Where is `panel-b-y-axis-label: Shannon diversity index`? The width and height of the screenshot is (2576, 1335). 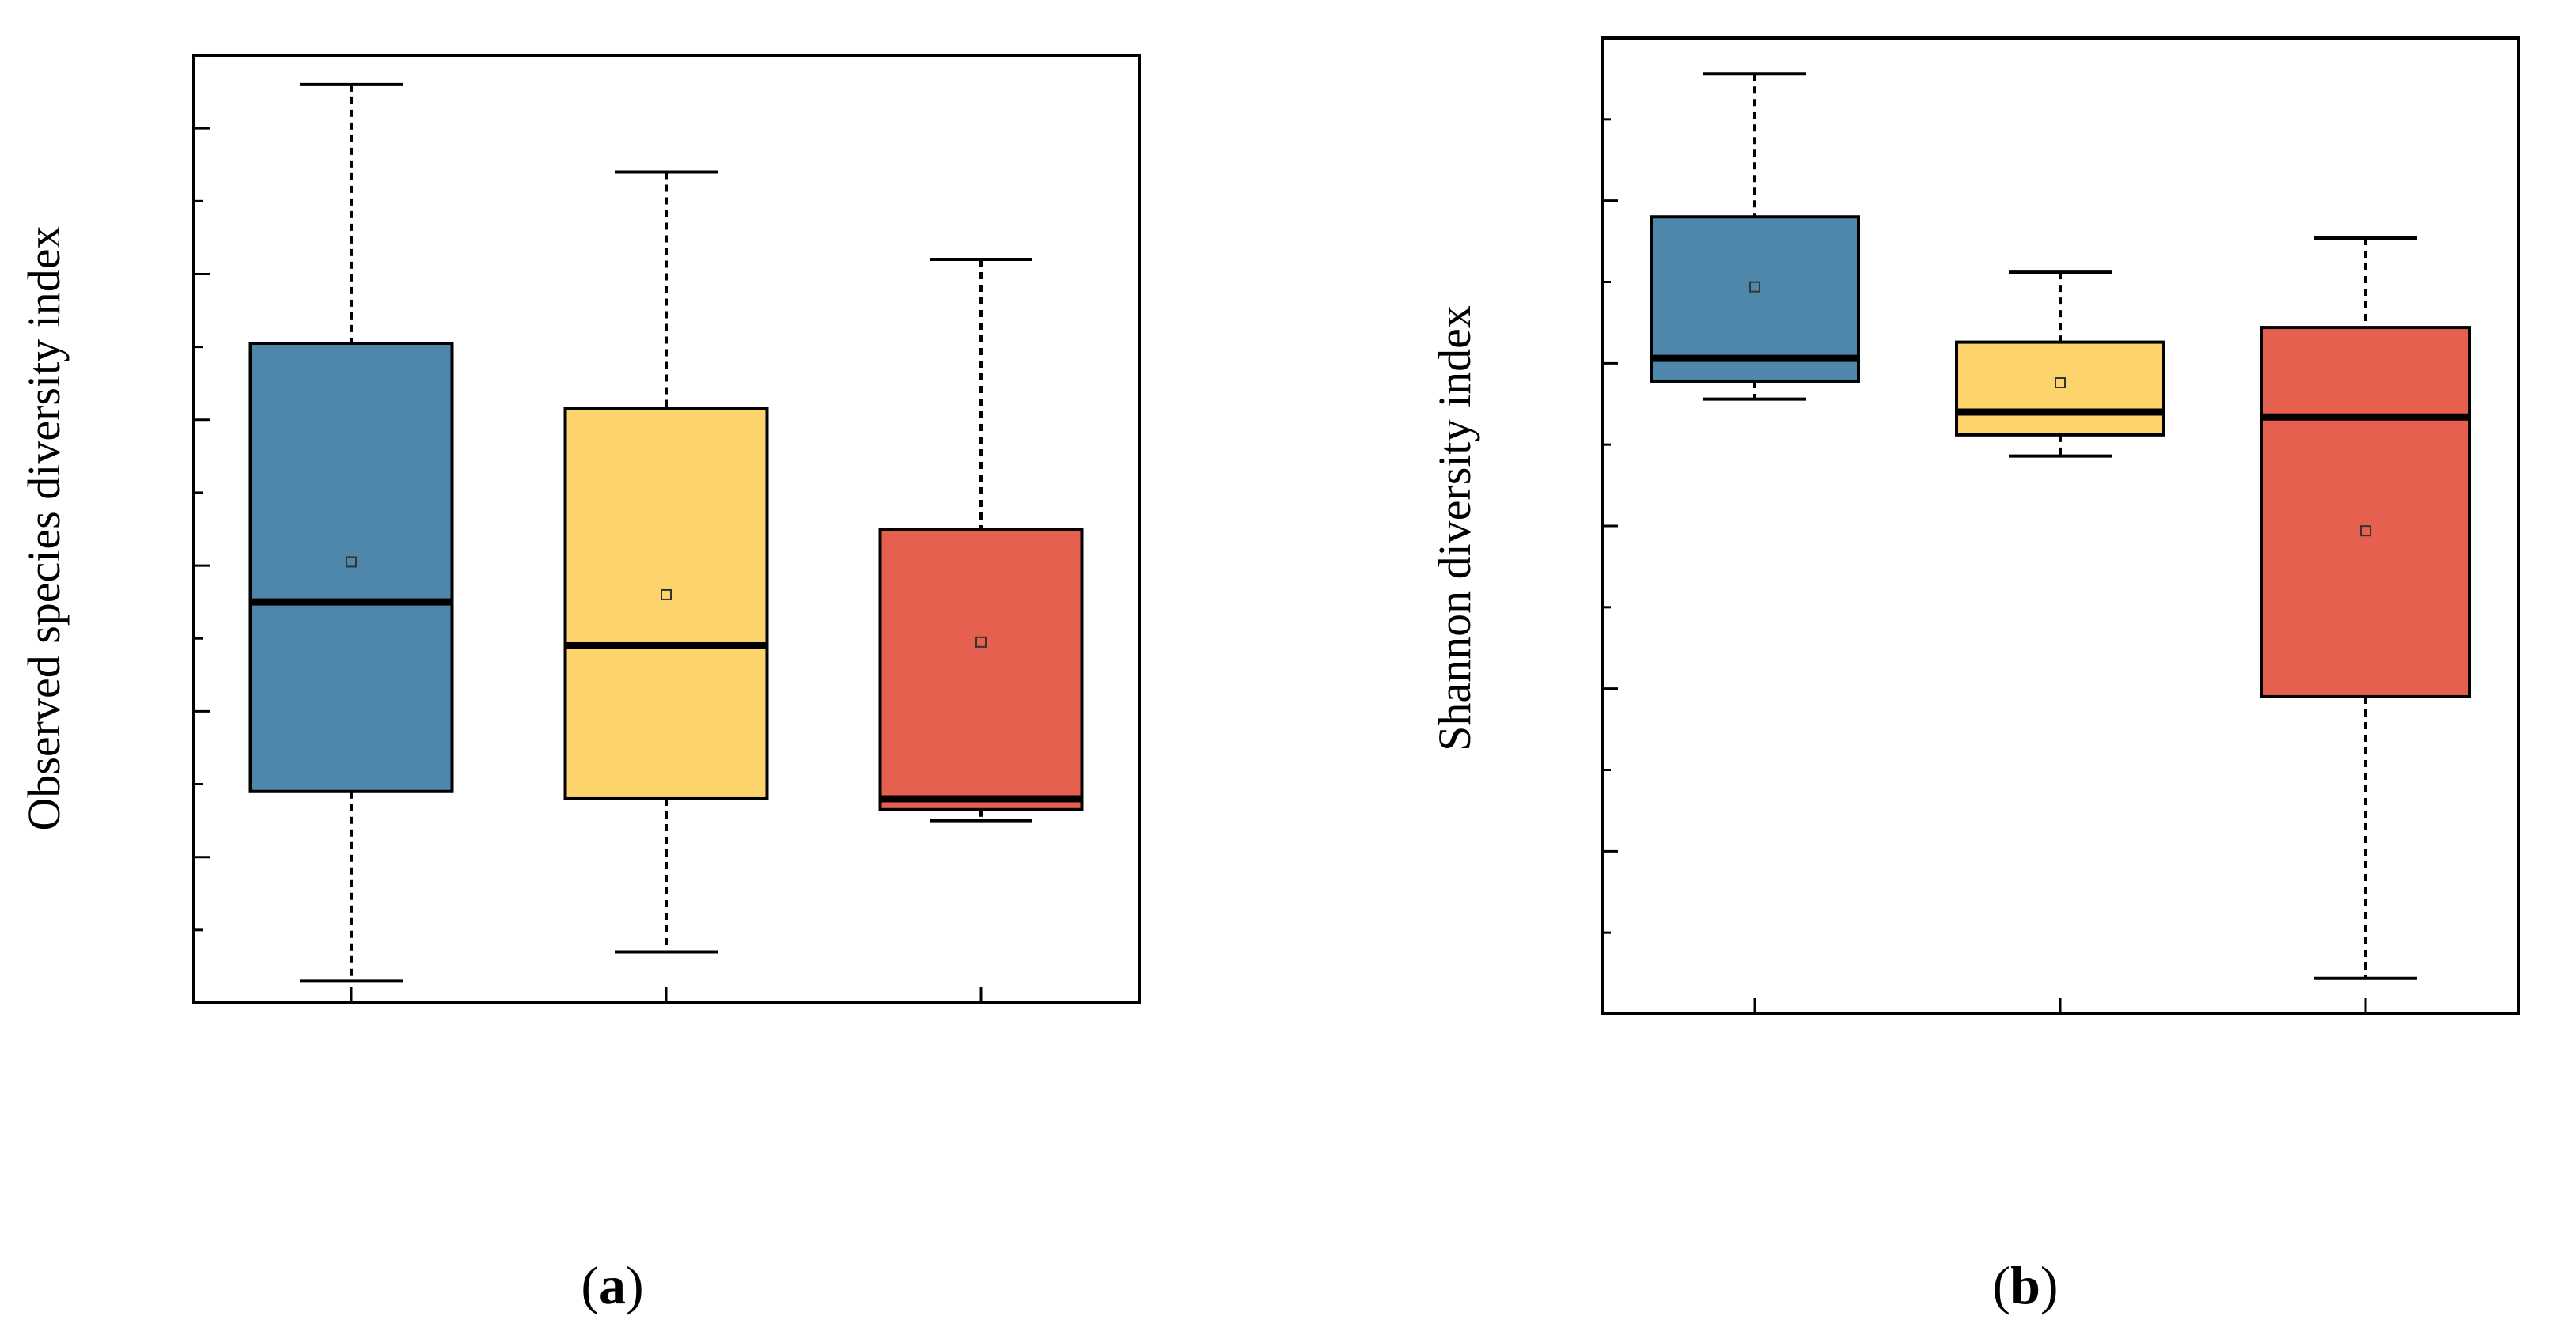
panel-b-y-axis-label: Shannon diversity index is located at coordinates (1454, 528).